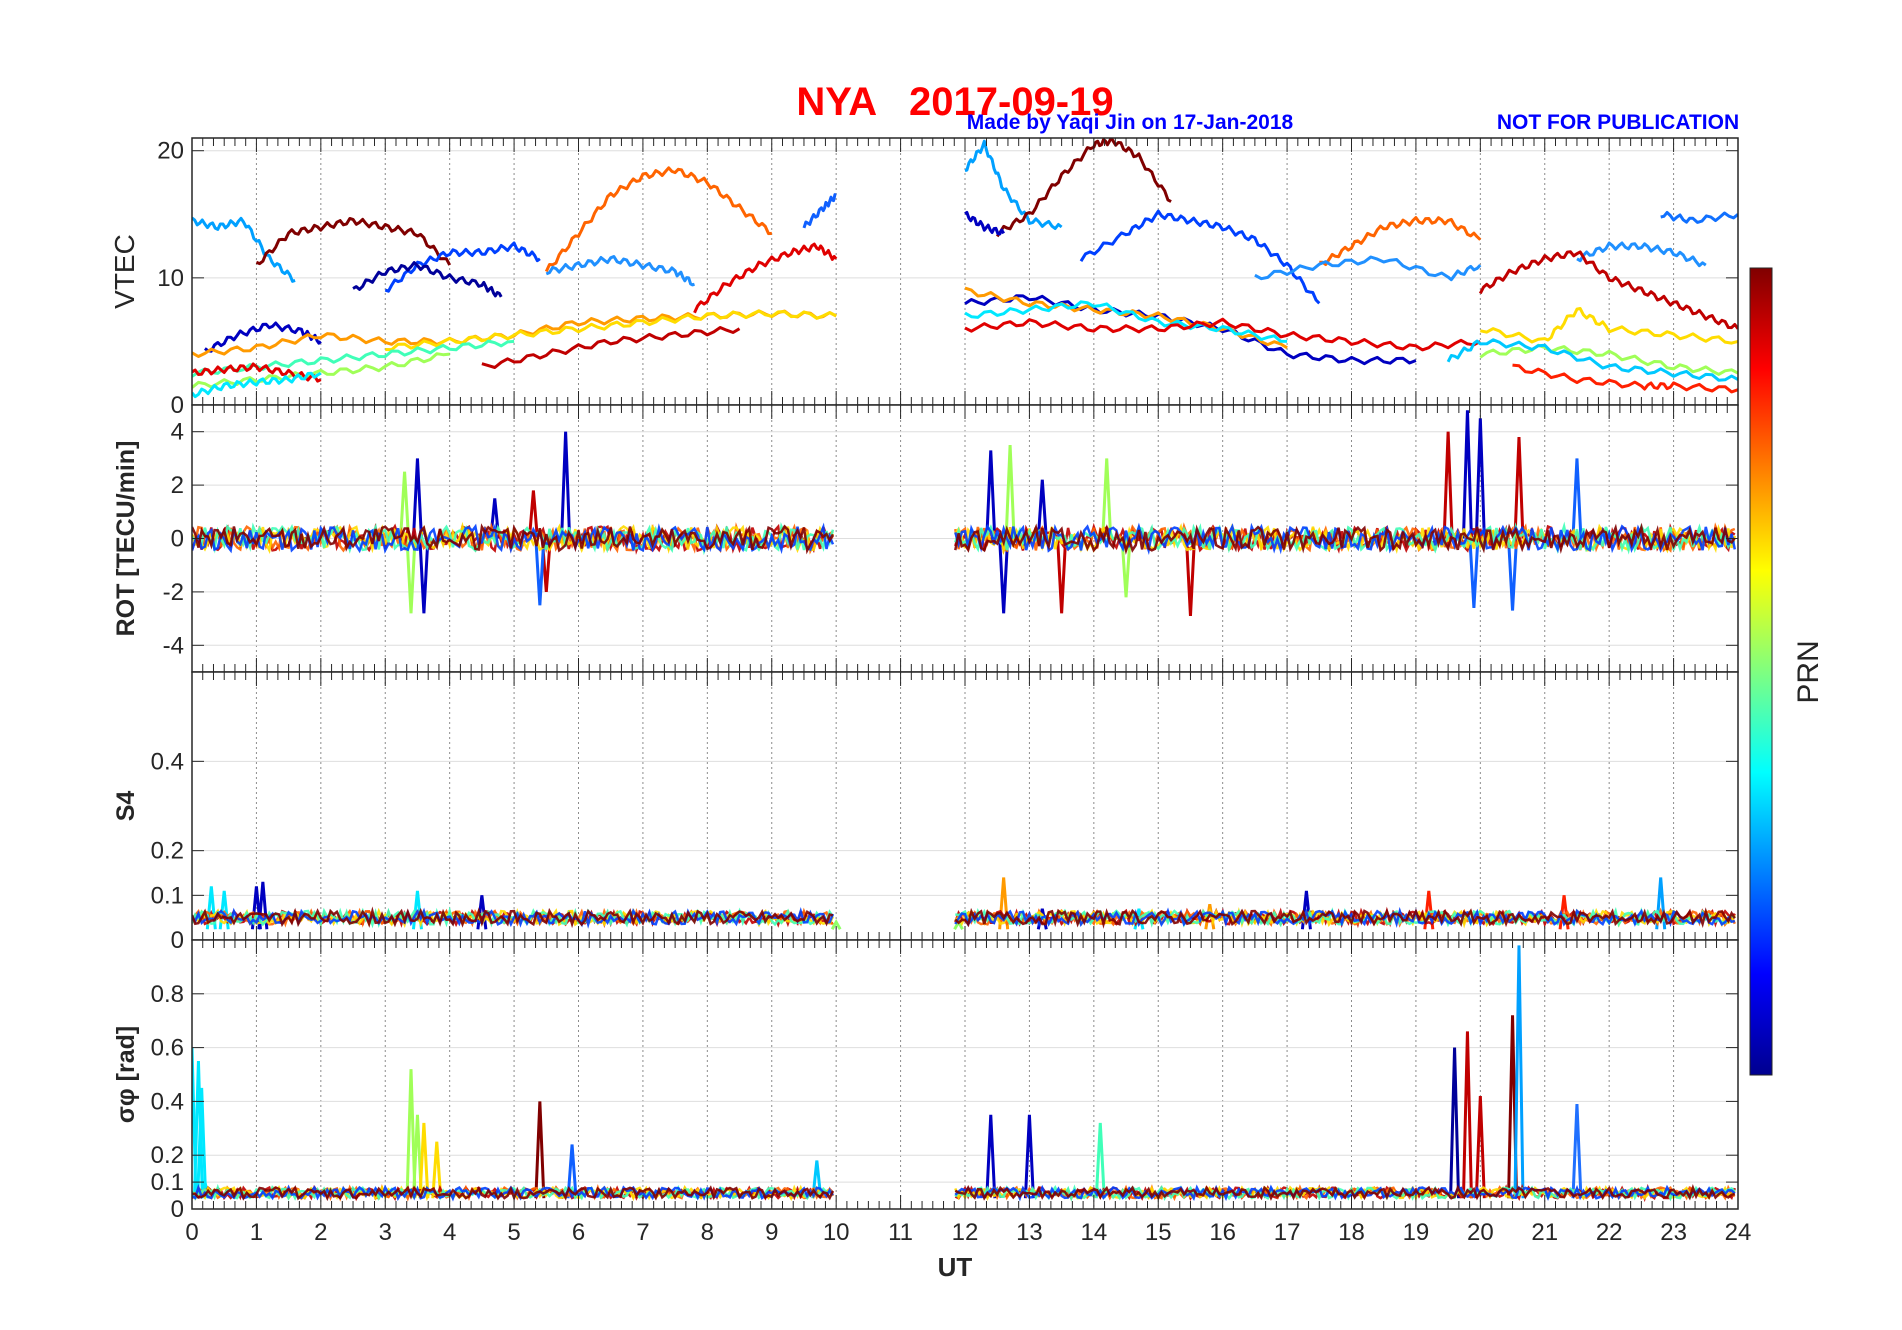 The height and width of the screenshot is (1330, 1902). What do you see at coordinates (167, 994) in the screenshot?
I see `y-tick-label: 0.8` at bounding box center [167, 994].